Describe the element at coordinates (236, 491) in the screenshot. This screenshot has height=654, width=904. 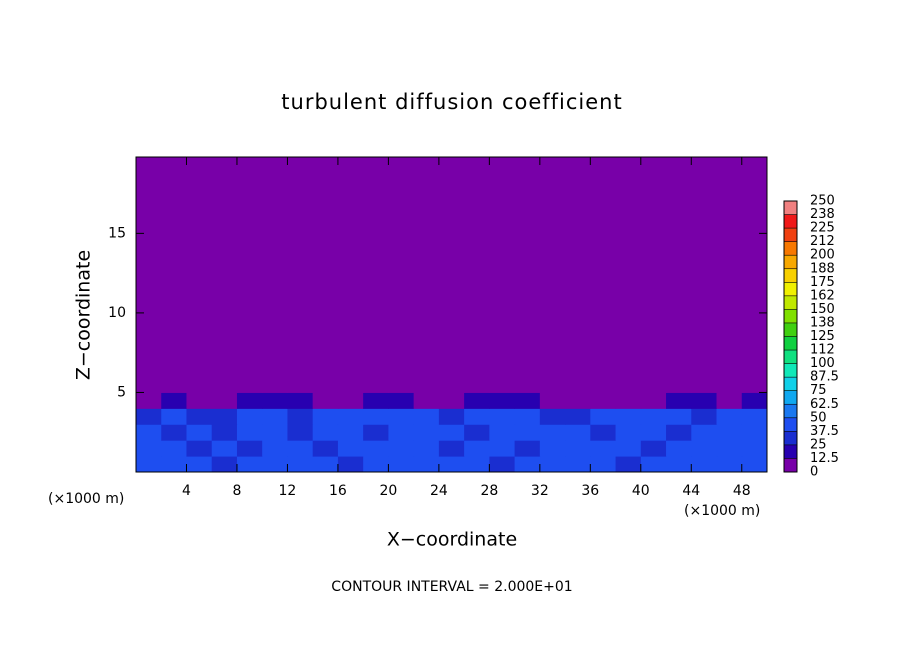
I see `x-tick-label: 8` at that location.